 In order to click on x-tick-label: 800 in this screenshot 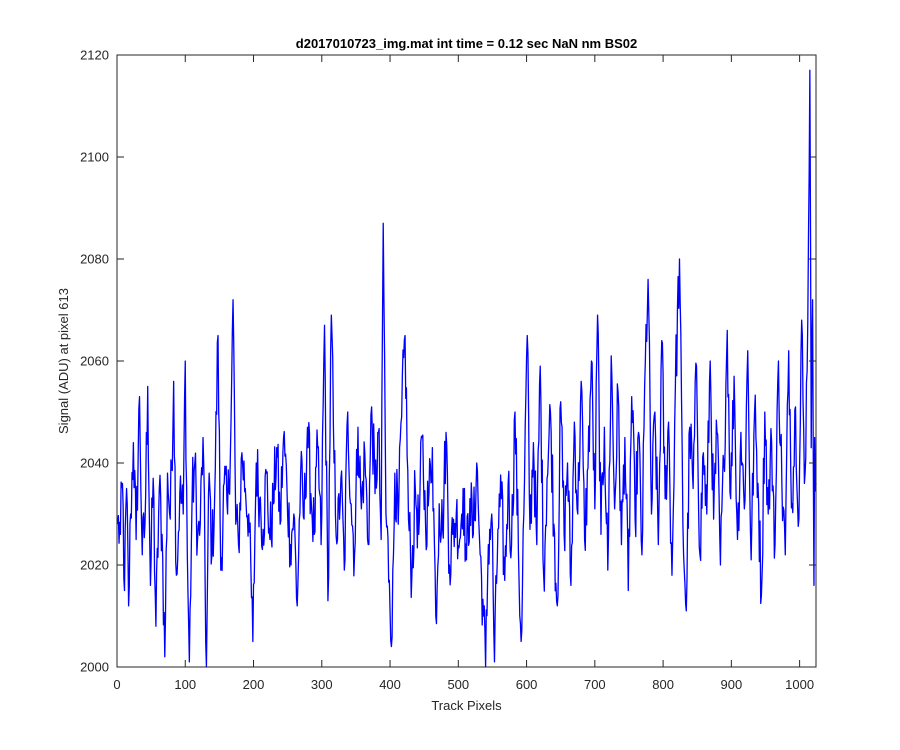, I will do `click(663, 684)`.